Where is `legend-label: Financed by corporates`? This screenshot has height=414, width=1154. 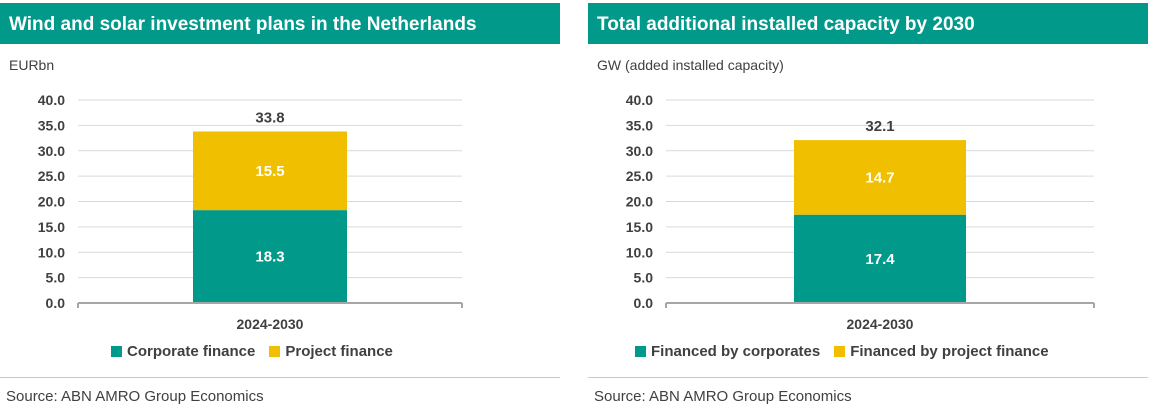 legend-label: Financed by corporates is located at coordinates (736, 351).